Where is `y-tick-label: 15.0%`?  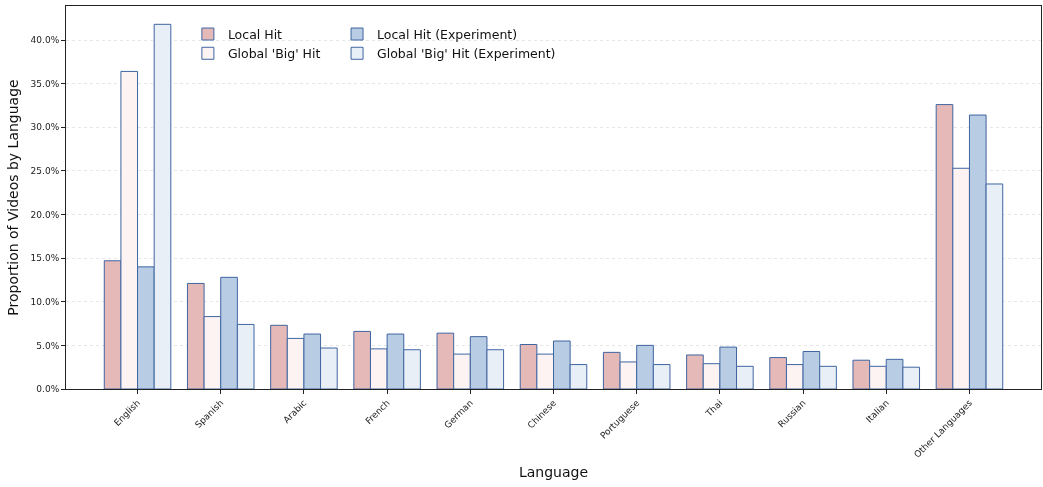 y-tick-label: 15.0% is located at coordinates (45, 258).